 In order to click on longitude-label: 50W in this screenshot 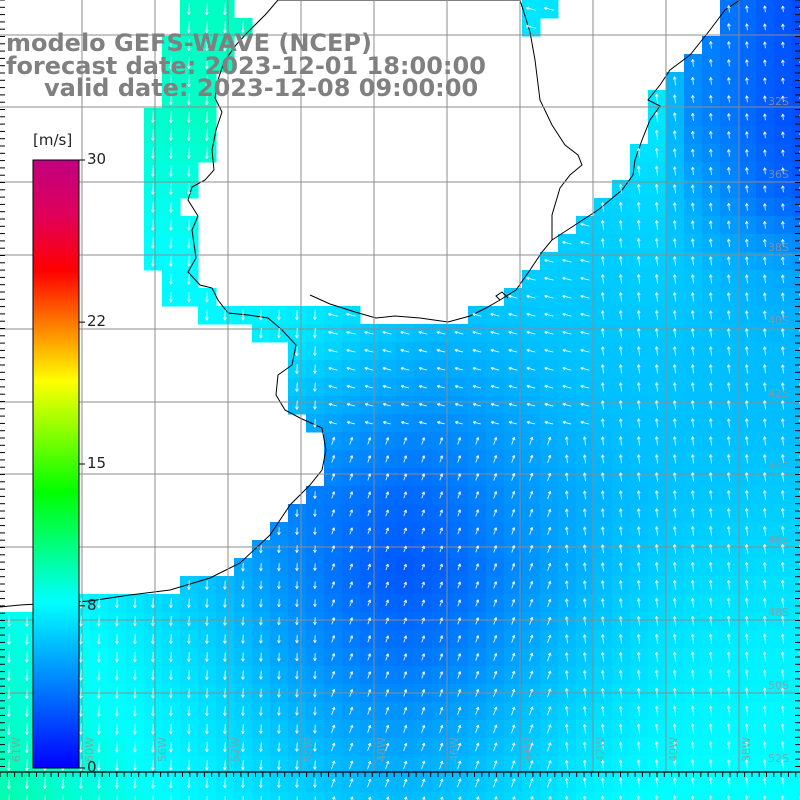, I will do `click(308, 749)`.